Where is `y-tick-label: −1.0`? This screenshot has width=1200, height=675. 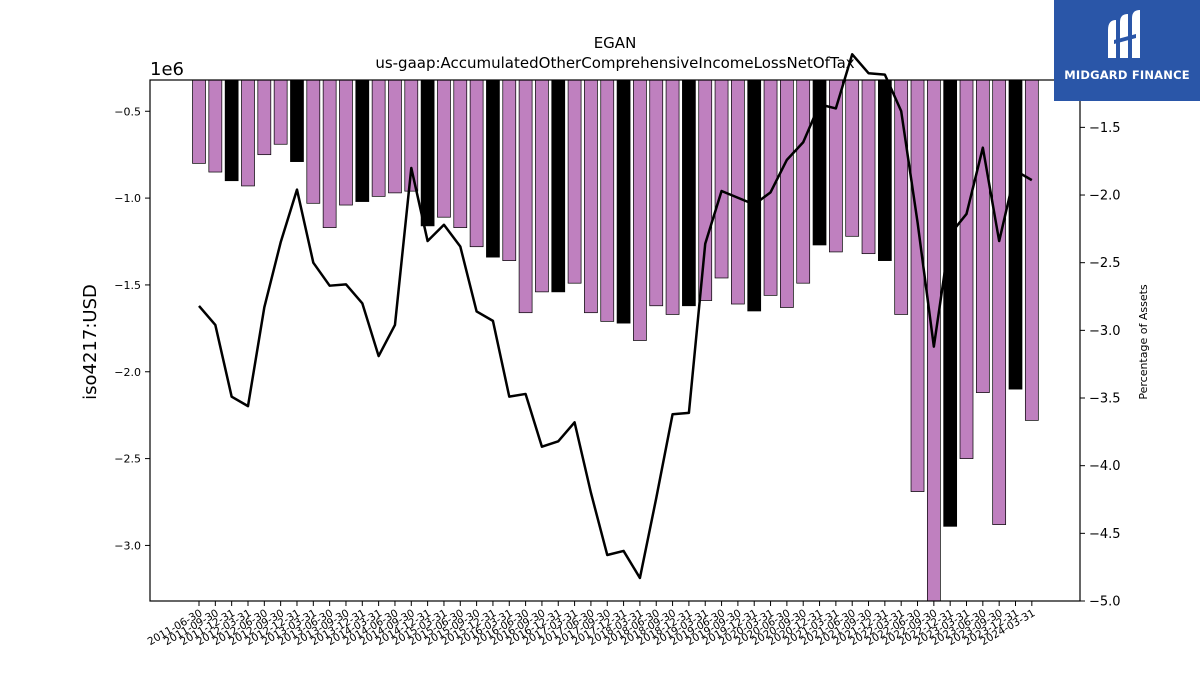
y-tick-label: −1.0 is located at coordinates (127, 198).